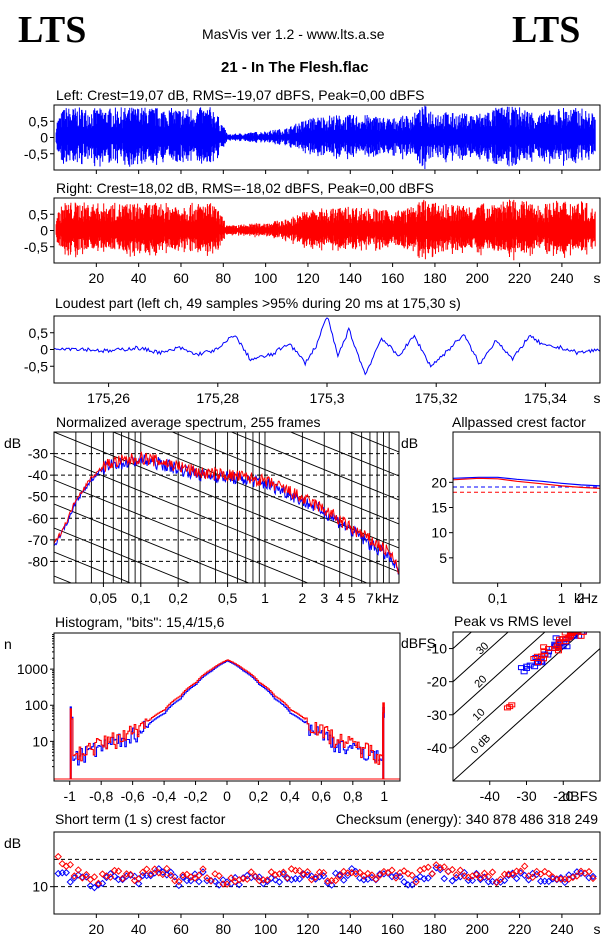 The height and width of the screenshot is (946, 606). What do you see at coordinates (228, 598) in the screenshot?
I see `spectrum-x-tick-label: 0,5` at bounding box center [228, 598].